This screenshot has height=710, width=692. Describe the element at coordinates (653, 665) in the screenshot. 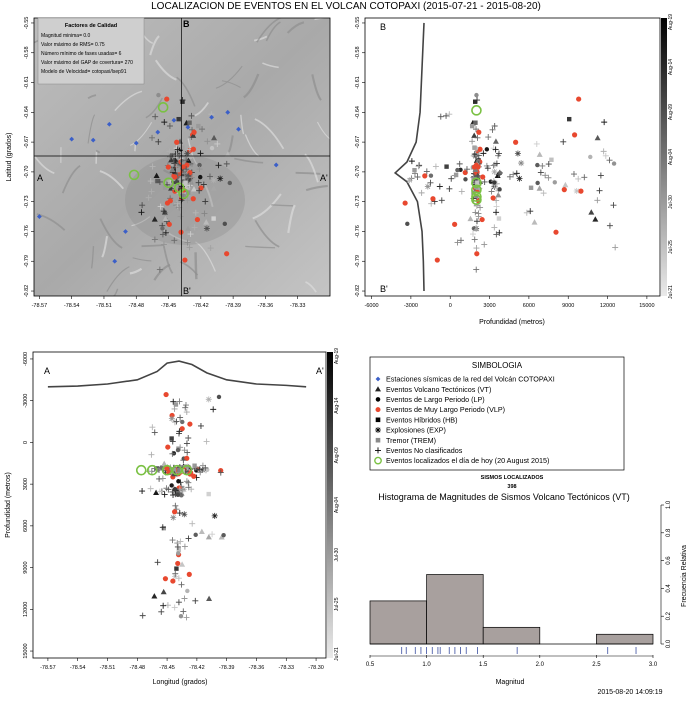

I see `x-tick-label: 3.0` at that location.